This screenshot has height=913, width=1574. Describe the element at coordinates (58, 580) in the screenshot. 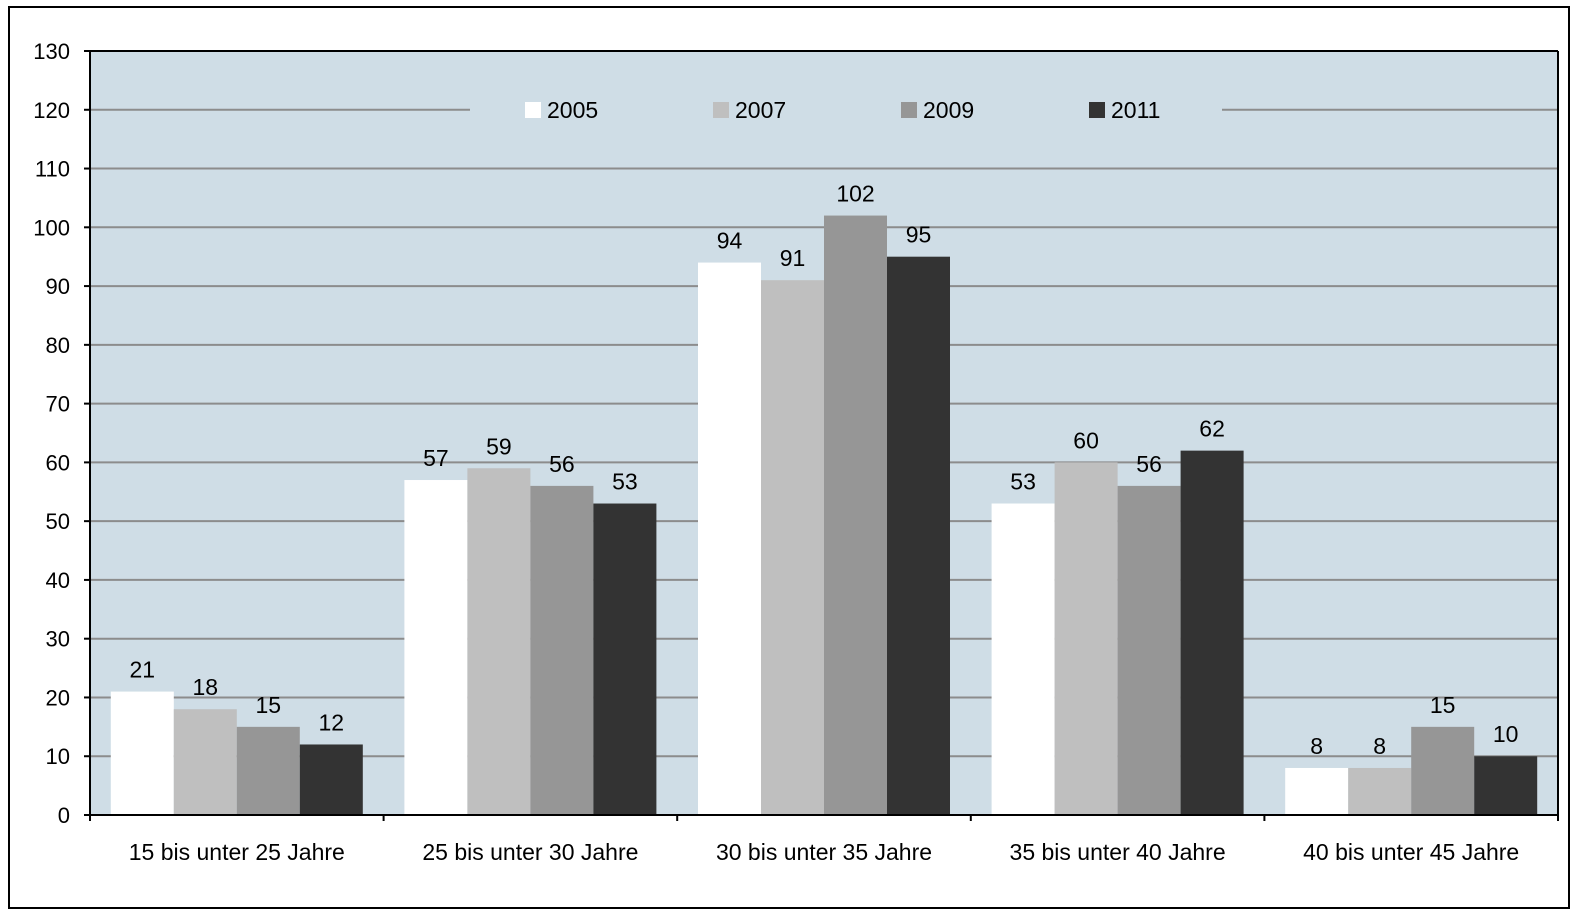

I see `y-tick-label: 40` at that location.